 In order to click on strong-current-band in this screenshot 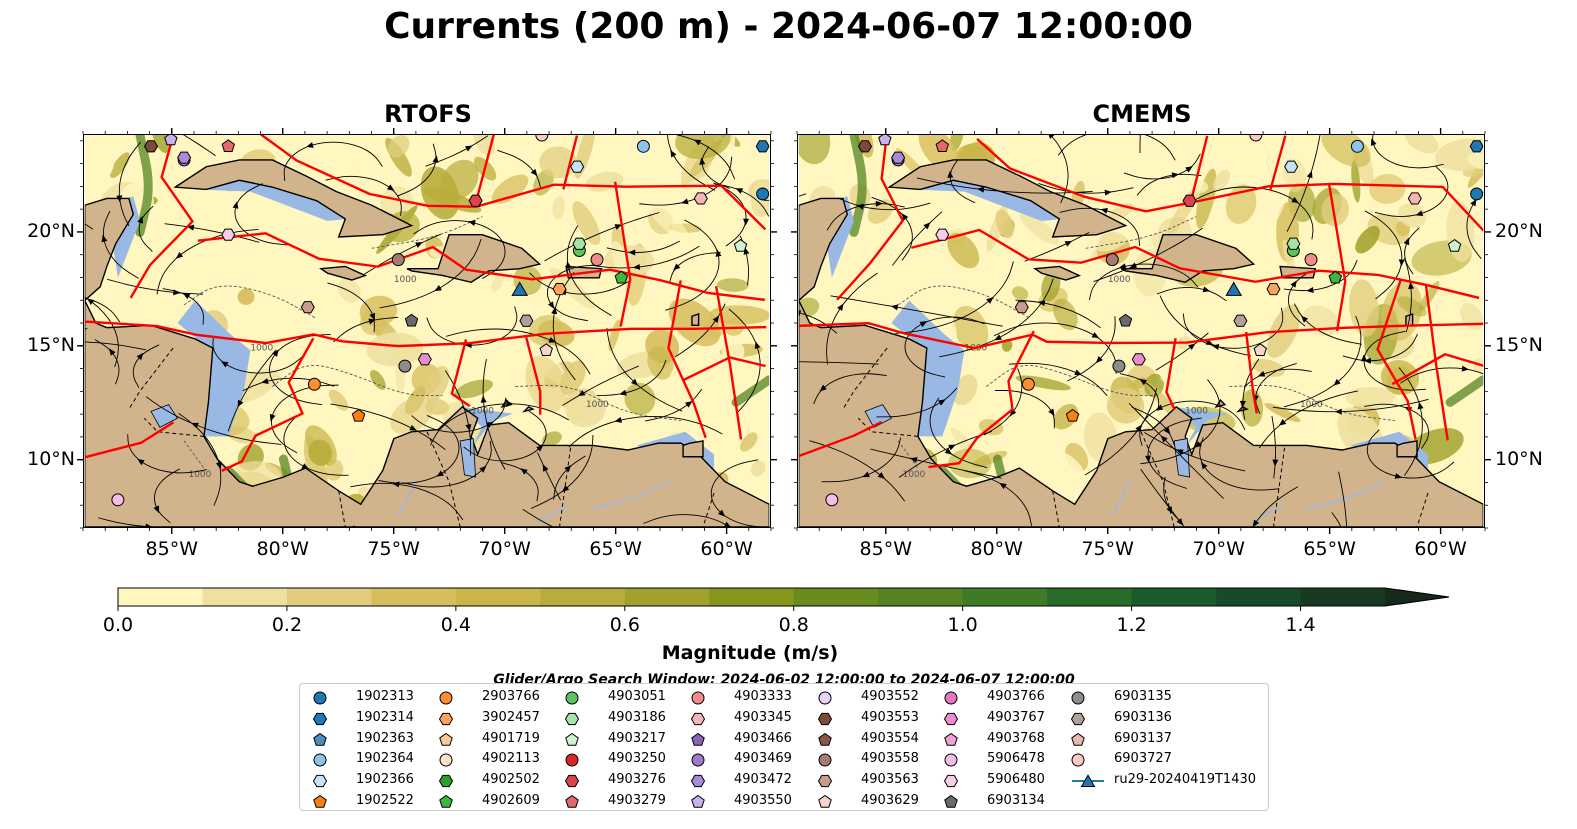, I will do `click(1464, 391)`.